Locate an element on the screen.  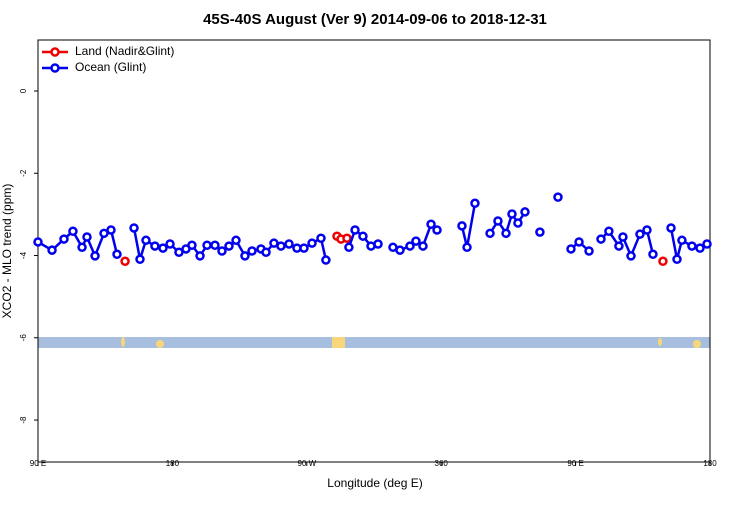
y-tick-label: 0 is located at coordinates (23, 90).